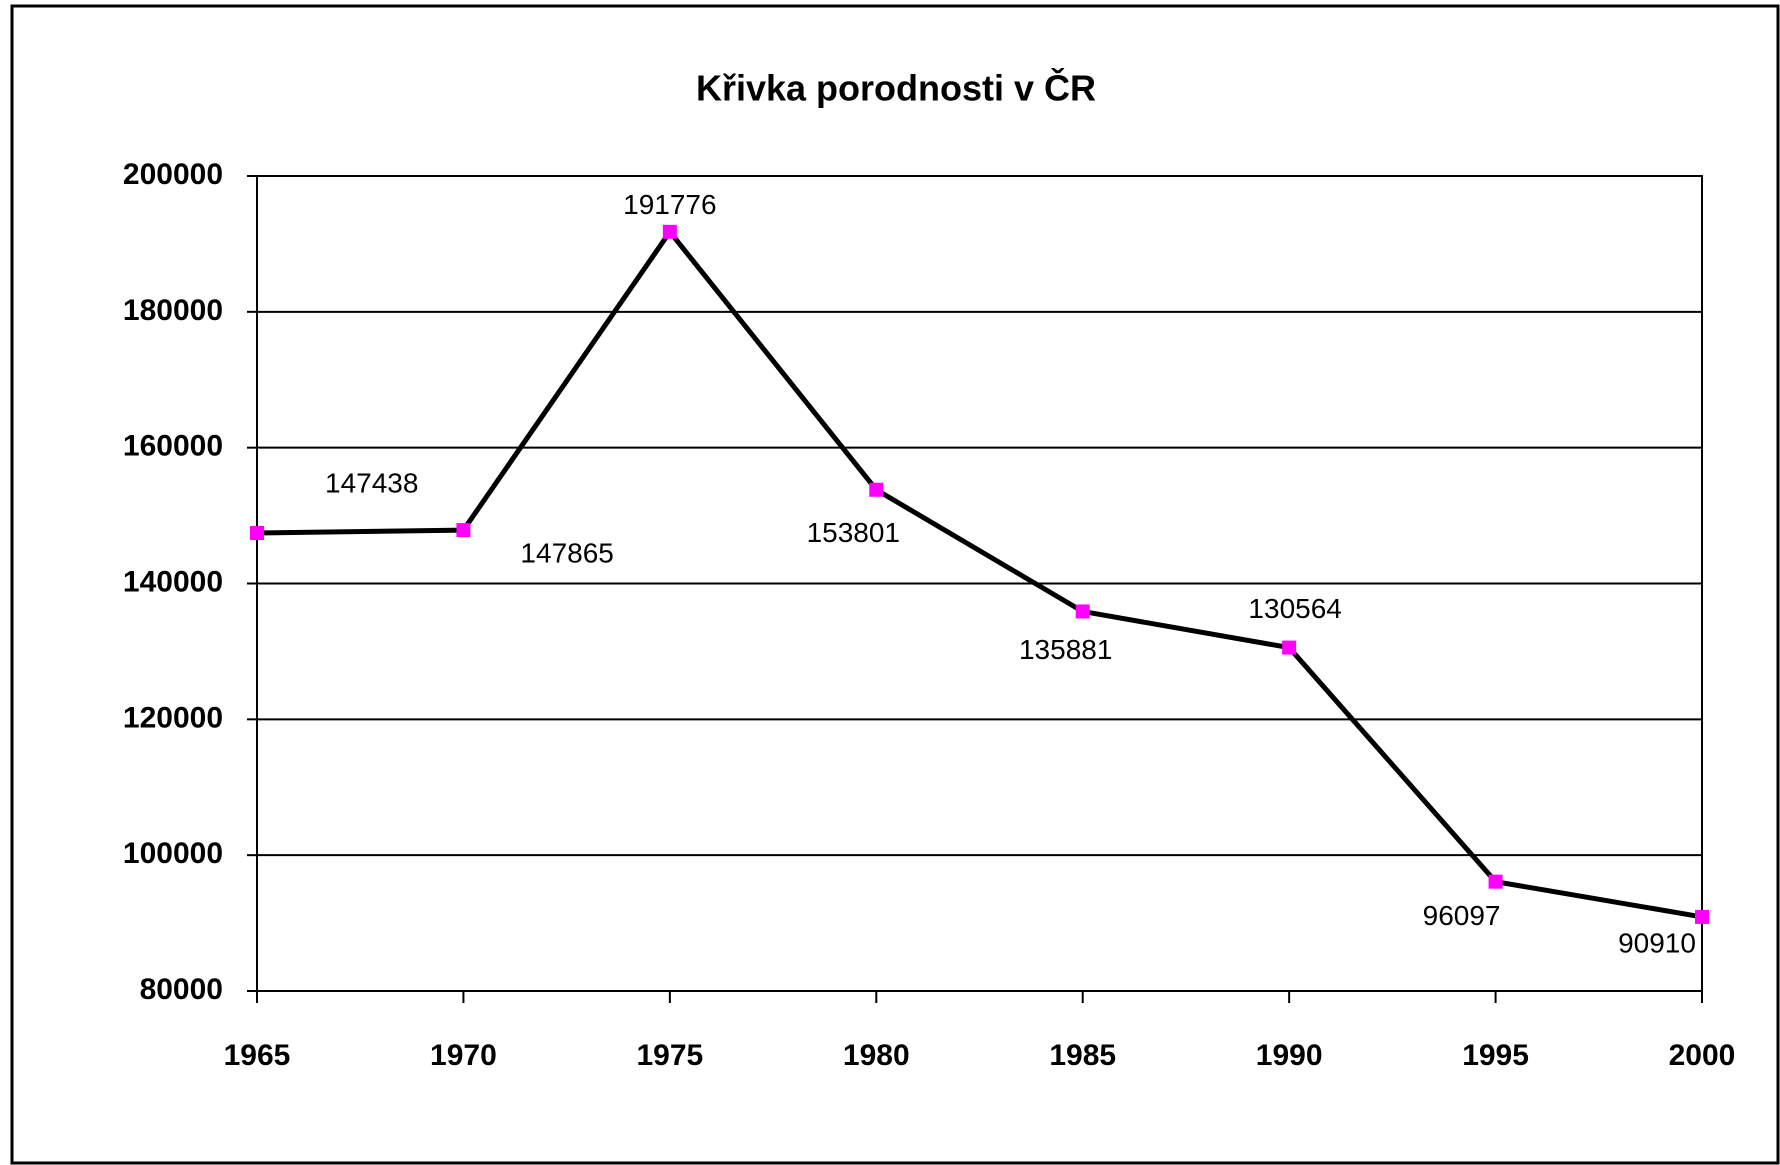 The width and height of the screenshot is (1780, 1165). Describe the element at coordinates (463, 1055) in the screenshot. I see `x-tick-label: 1970` at that location.